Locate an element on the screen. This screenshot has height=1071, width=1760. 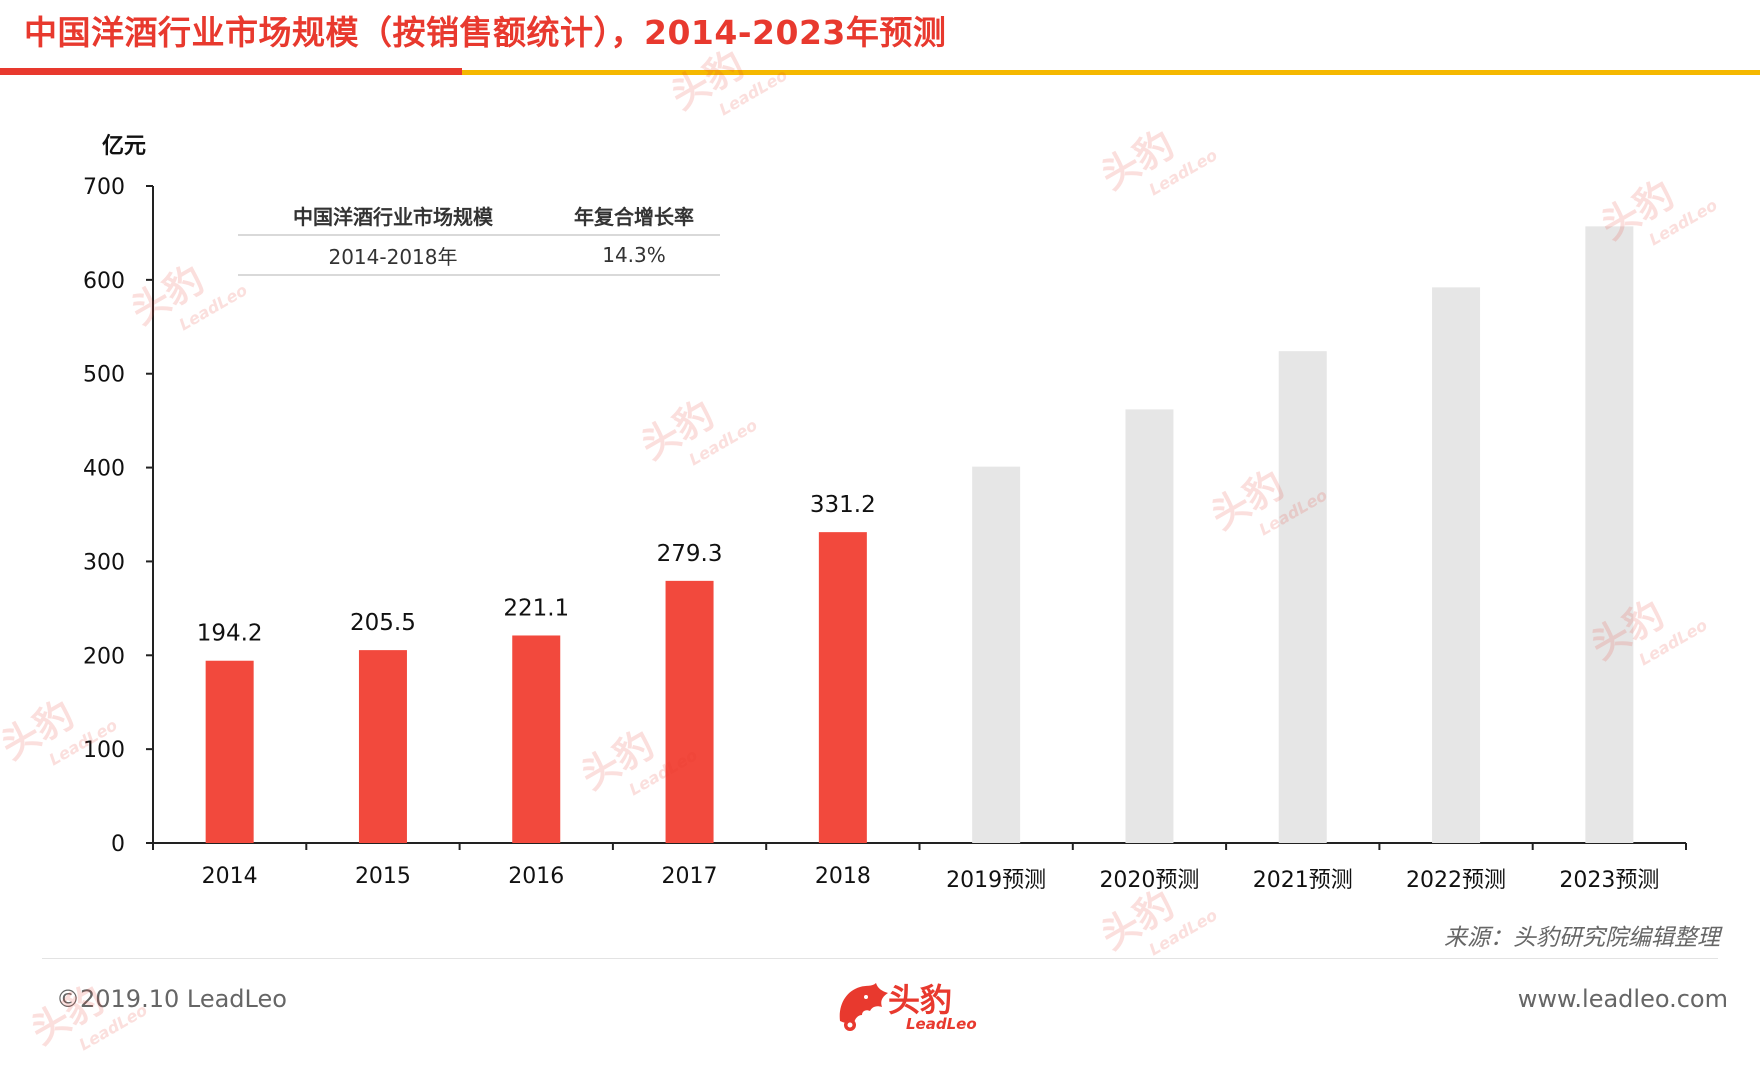
y-tick-label: 500 is located at coordinates (104, 375).